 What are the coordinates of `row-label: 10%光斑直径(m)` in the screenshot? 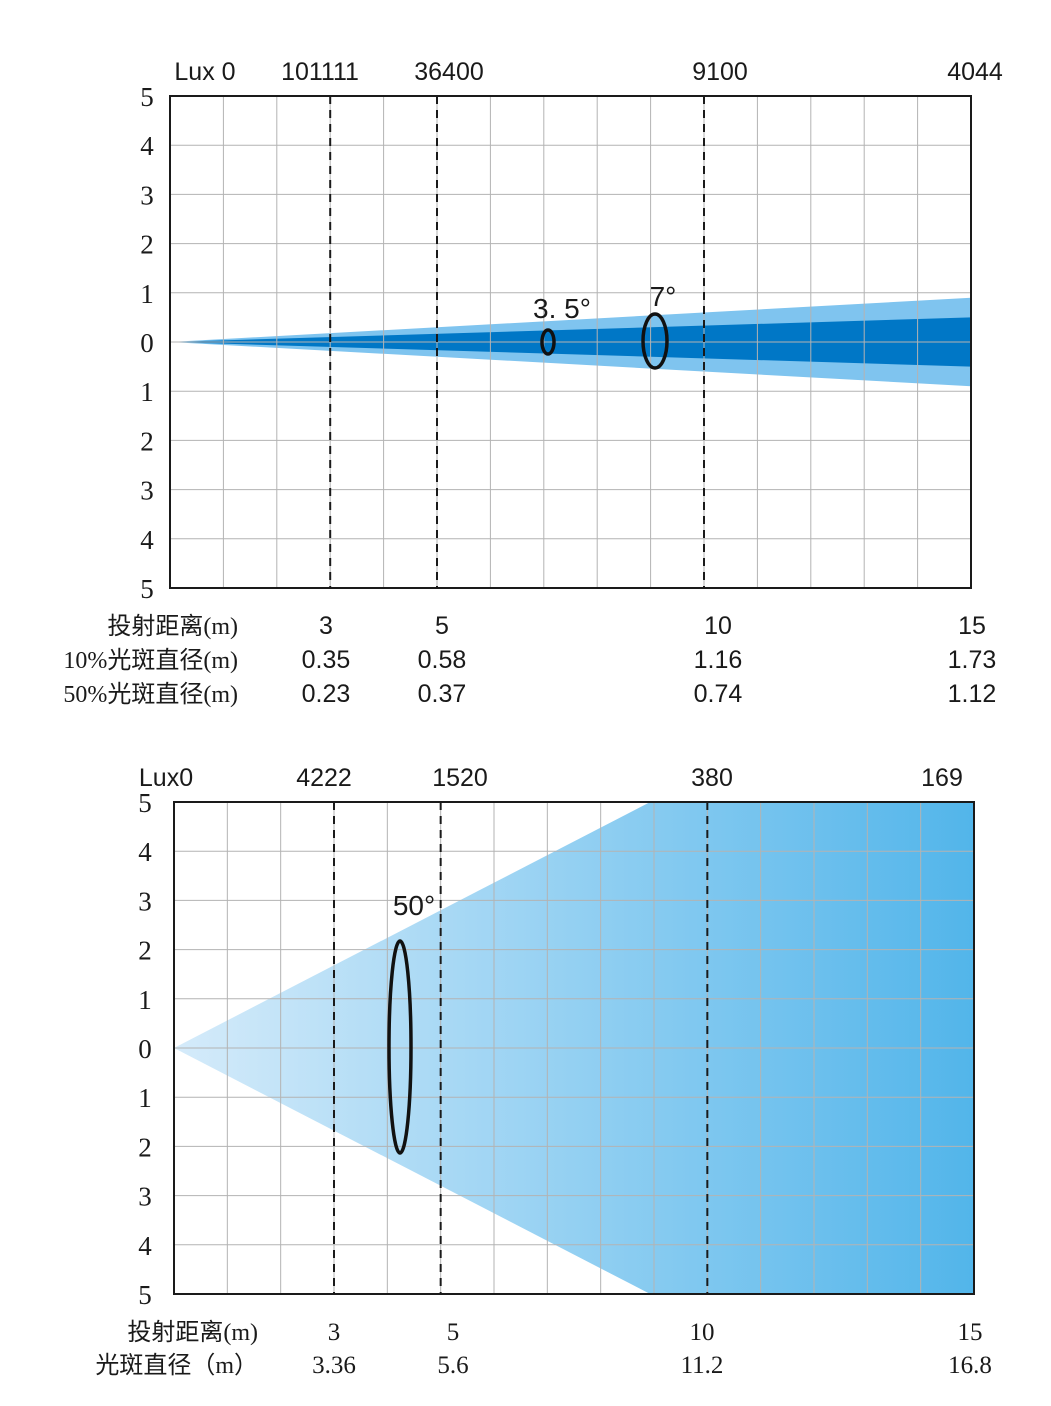 It's located at (150, 660).